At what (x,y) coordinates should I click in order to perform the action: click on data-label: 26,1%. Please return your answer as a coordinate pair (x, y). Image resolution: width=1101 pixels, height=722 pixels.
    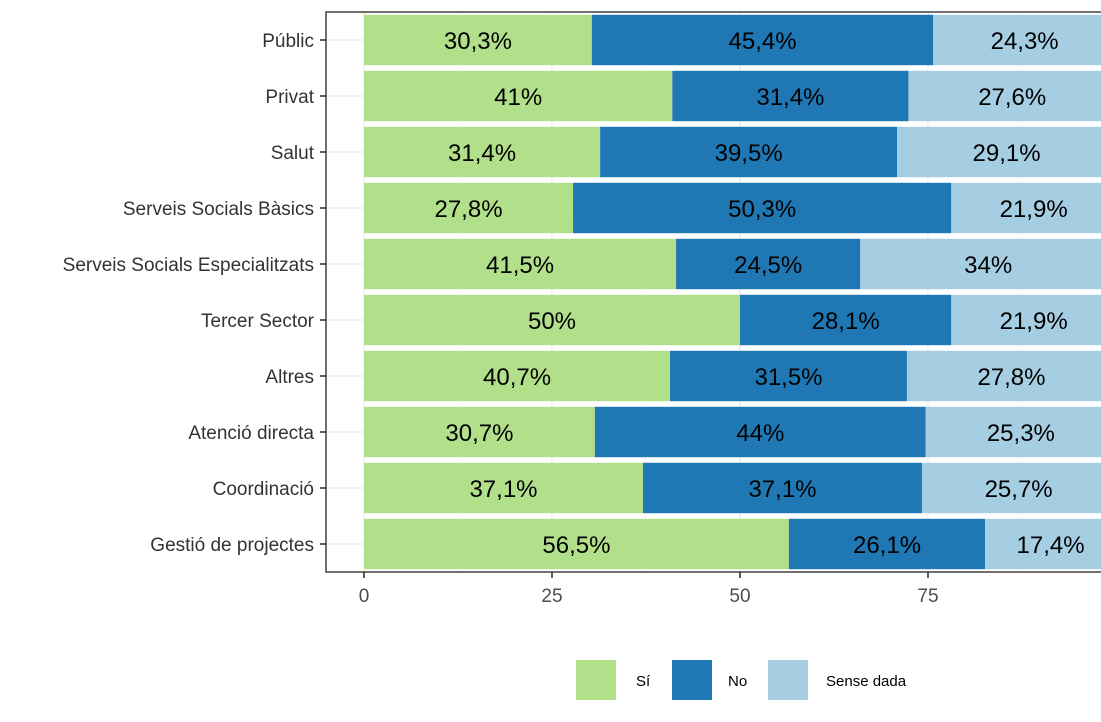
    Looking at the image, I should click on (887, 545).